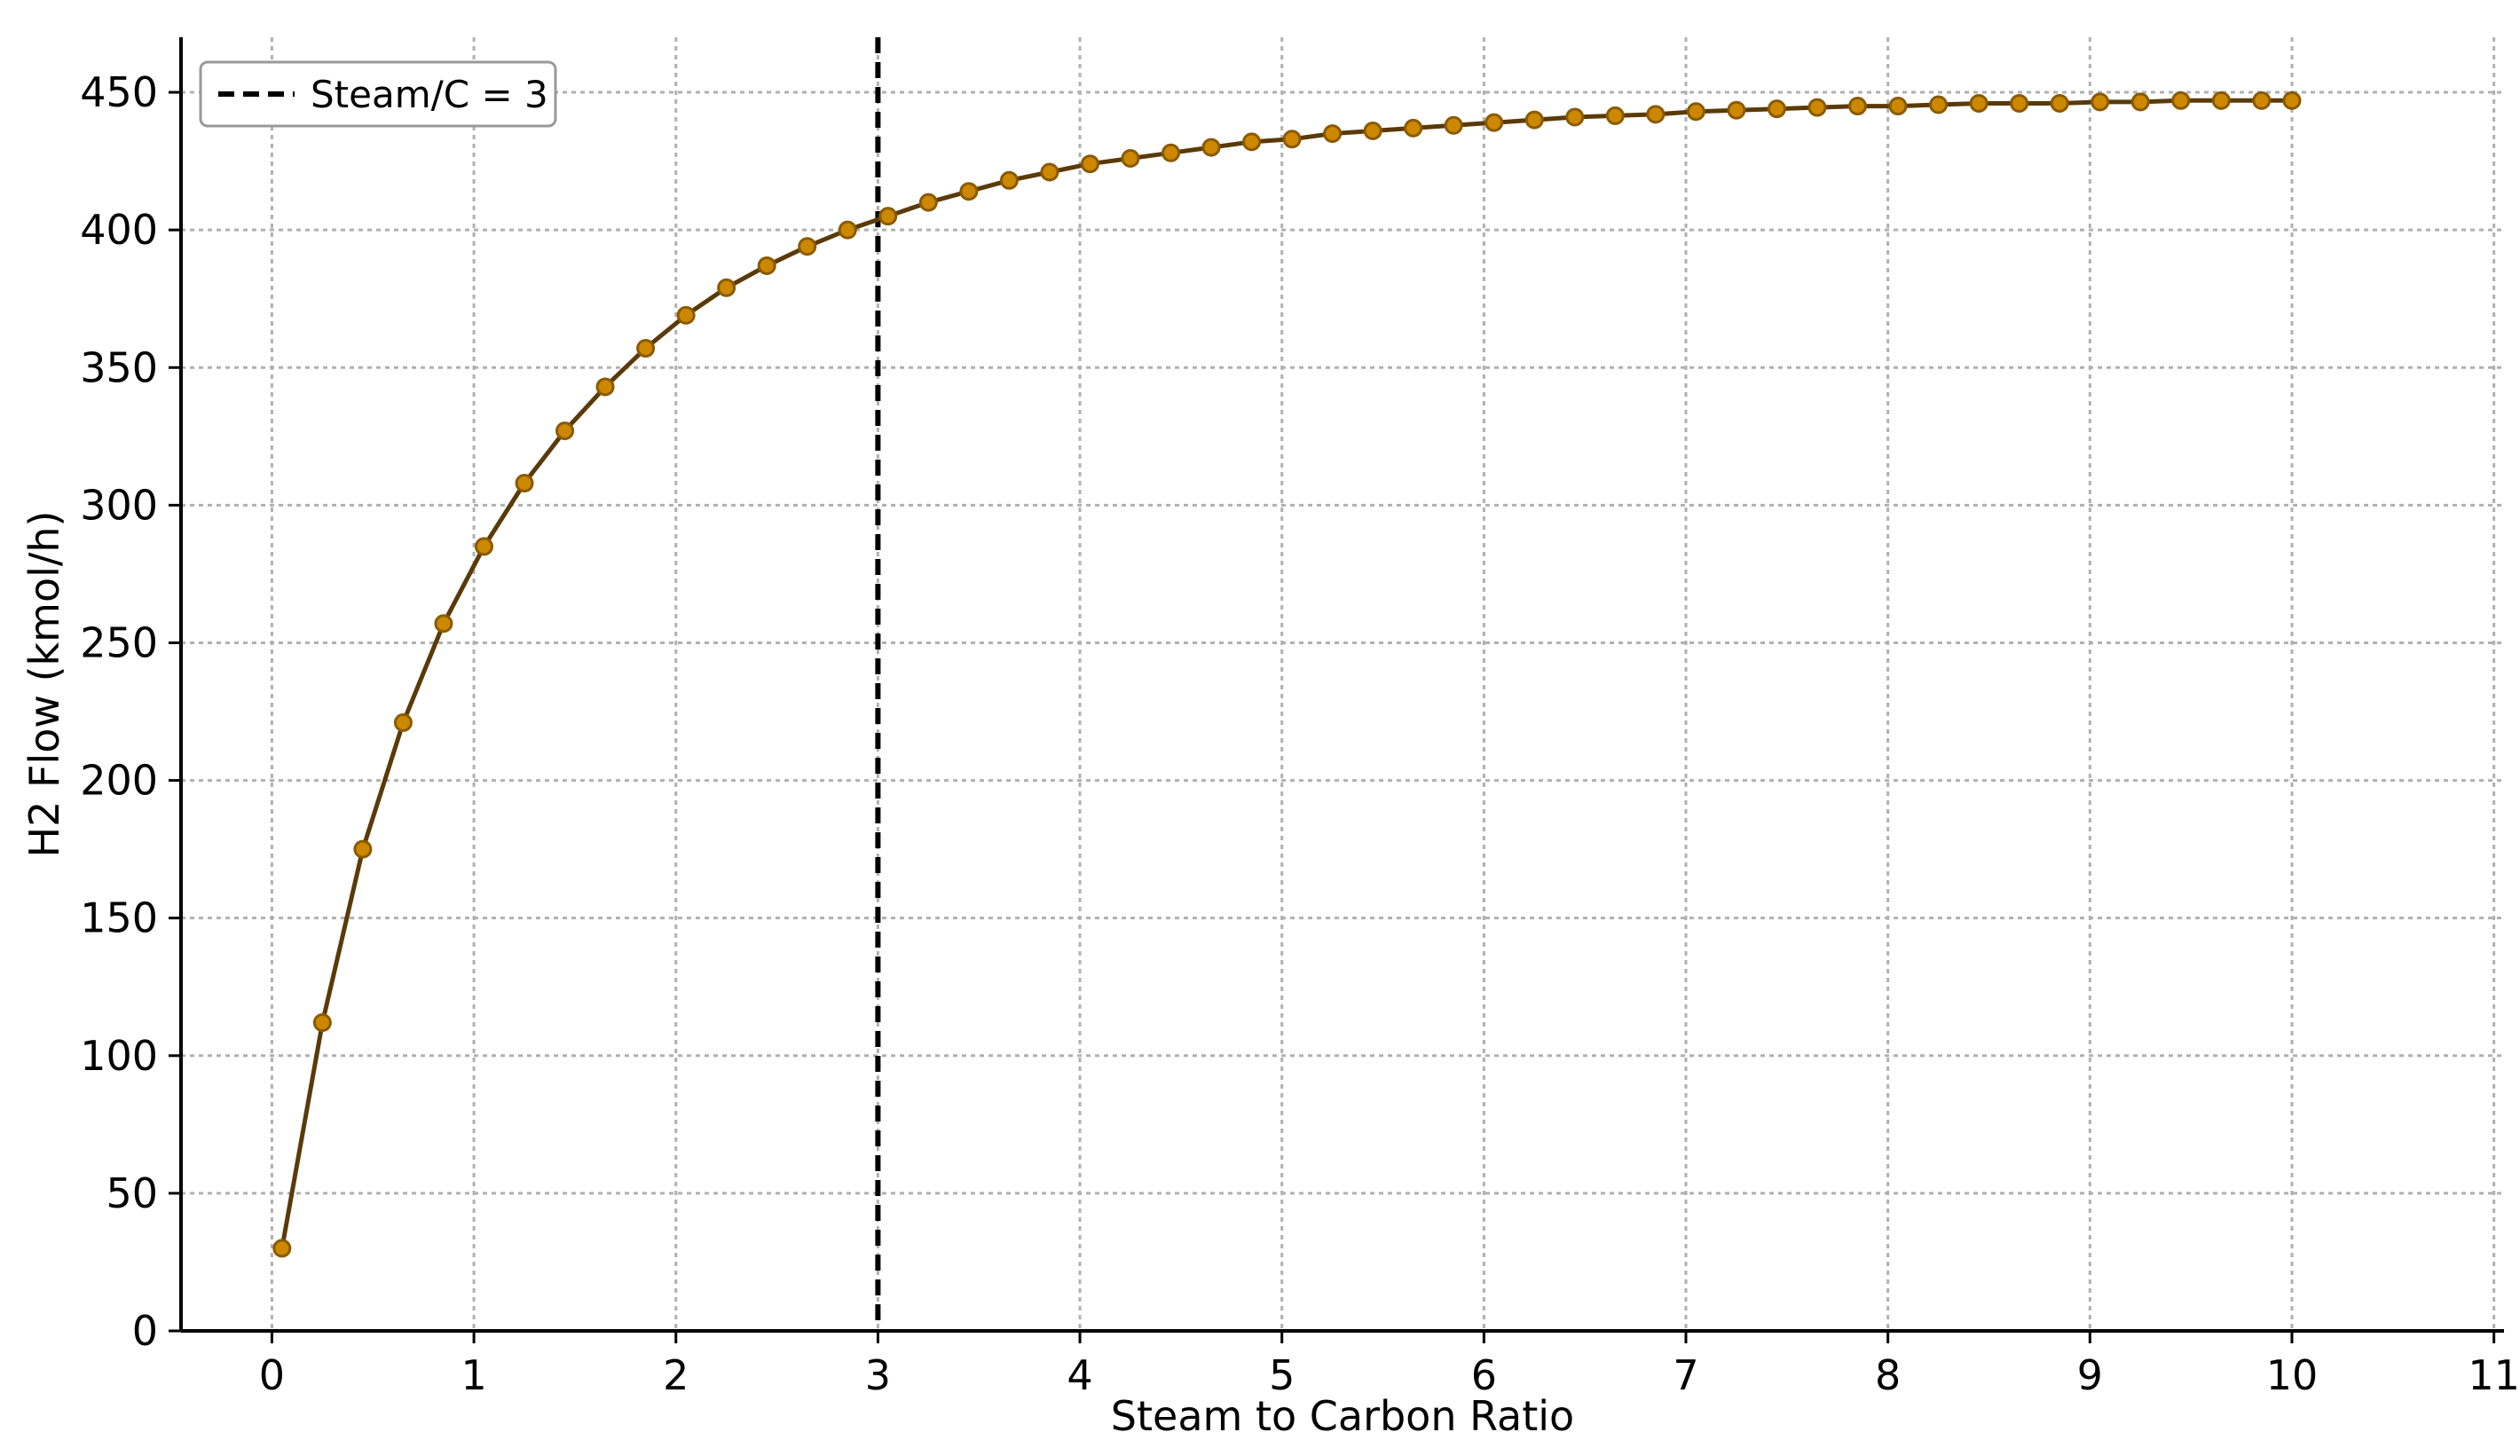  What do you see at coordinates (119, 918) in the screenshot?
I see `y-tick-label: 150` at bounding box center [119, 918].